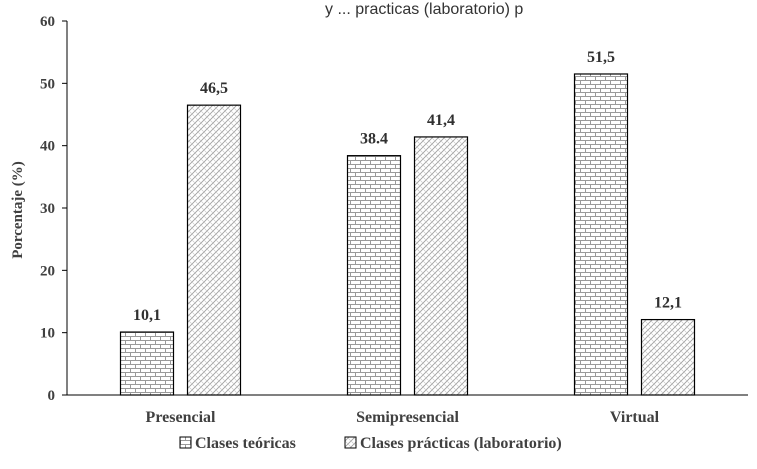 The image size is (757, 469). What do you see at coordinates (668, 303) in the screenshot?
I see `data-label: 12,1` at bounding box center [668, 303].